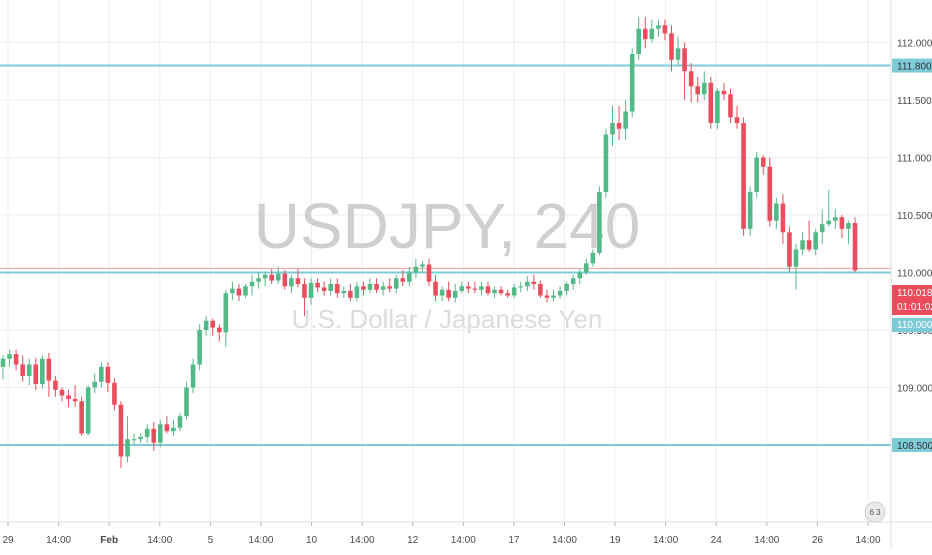 Image resolution: width=932 pixels, height=555 pixels. I want to click on y-tick-label: 110.500, so click(914, 216).